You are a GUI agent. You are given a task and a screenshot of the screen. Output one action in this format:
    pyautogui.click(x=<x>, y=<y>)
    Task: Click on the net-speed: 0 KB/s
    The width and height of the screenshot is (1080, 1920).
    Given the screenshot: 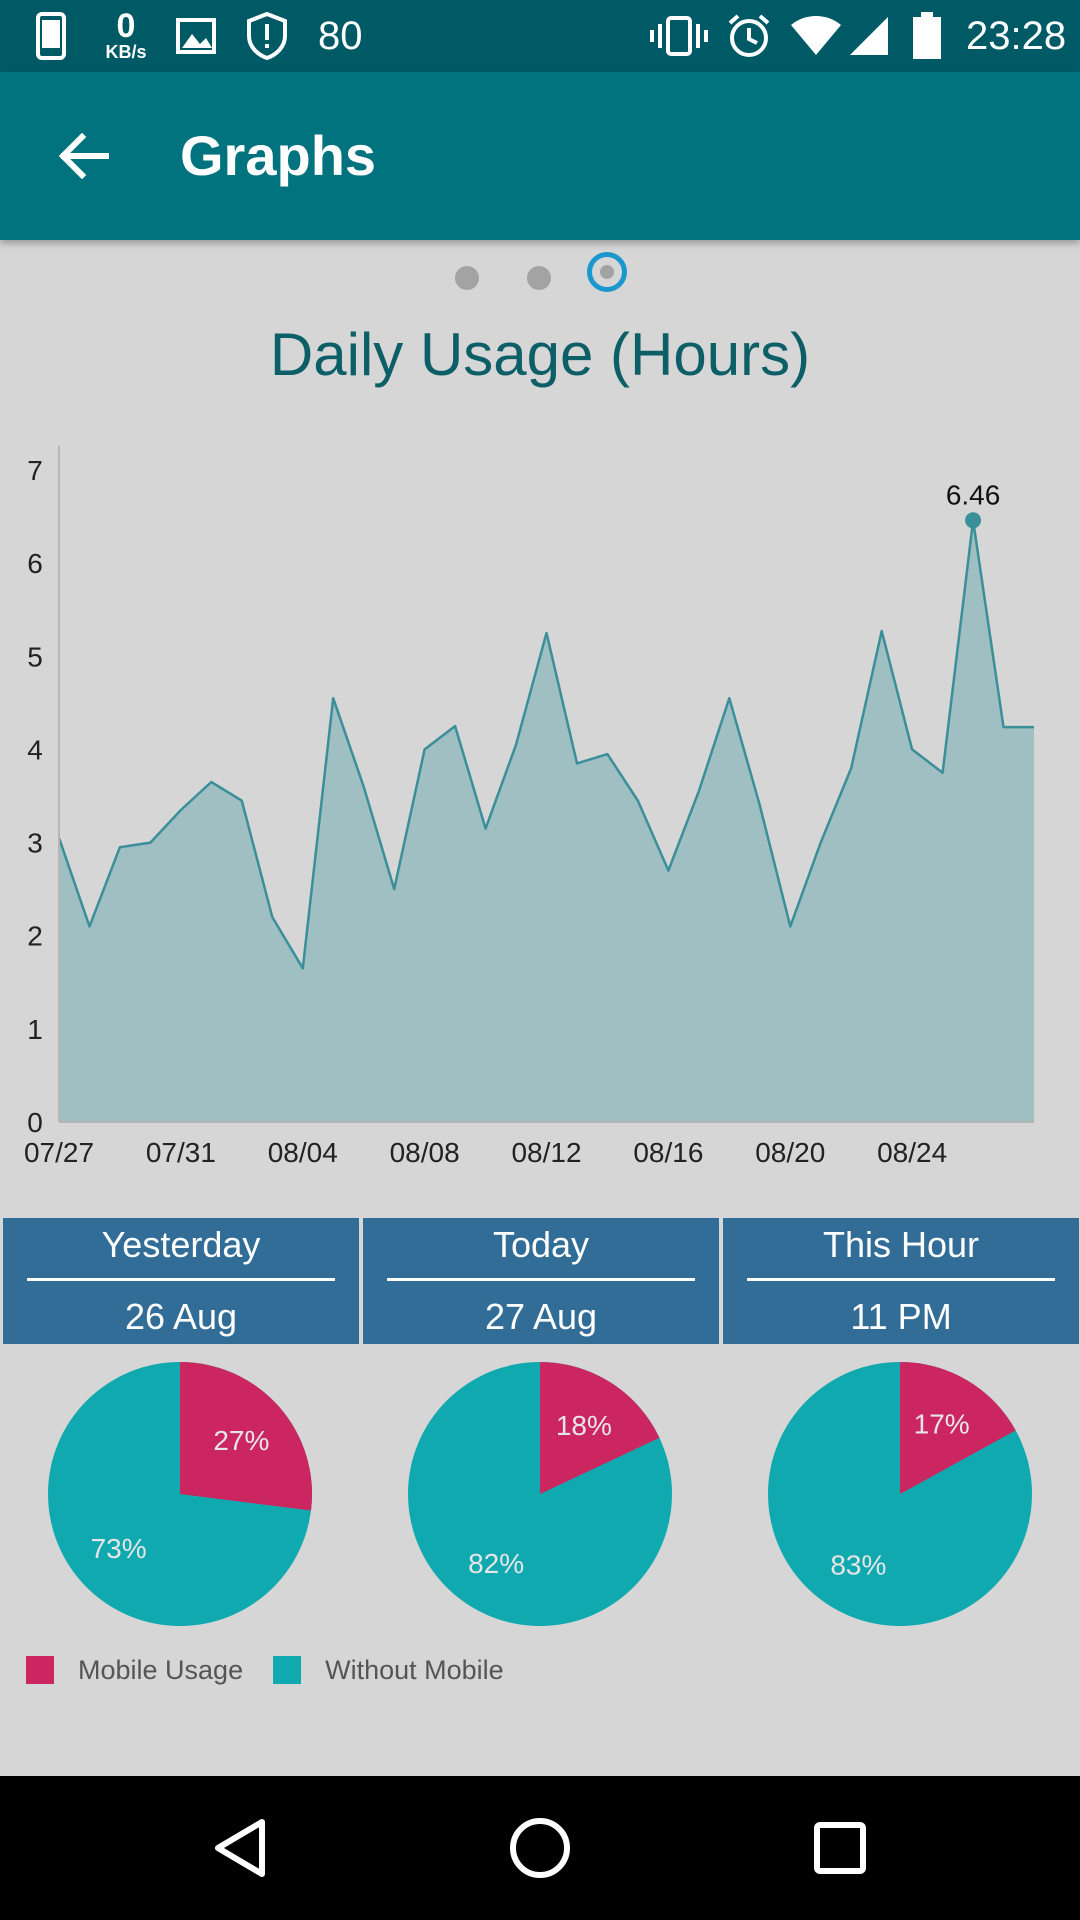 What is the action you would take?
    pyautogui.click(x=126, y=36)
    